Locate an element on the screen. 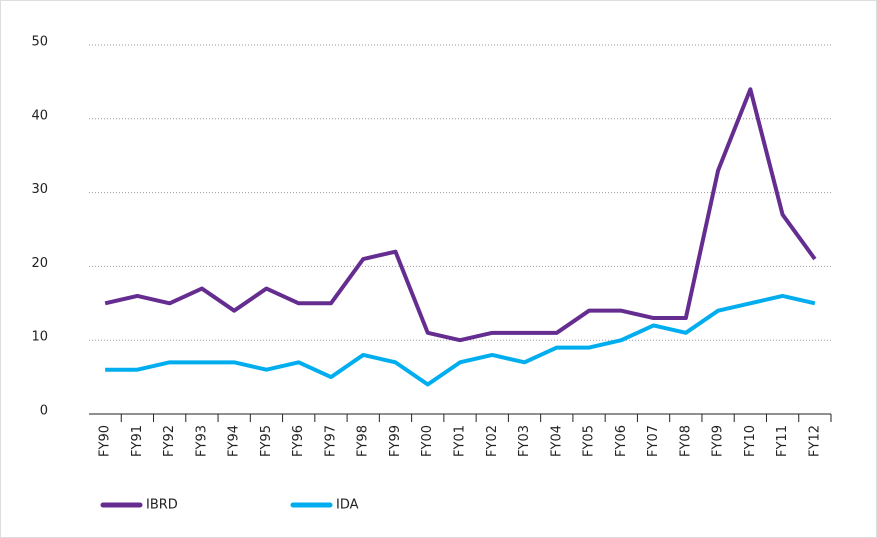  x-tick-label: FY08 is located at coordinates (685, 441).